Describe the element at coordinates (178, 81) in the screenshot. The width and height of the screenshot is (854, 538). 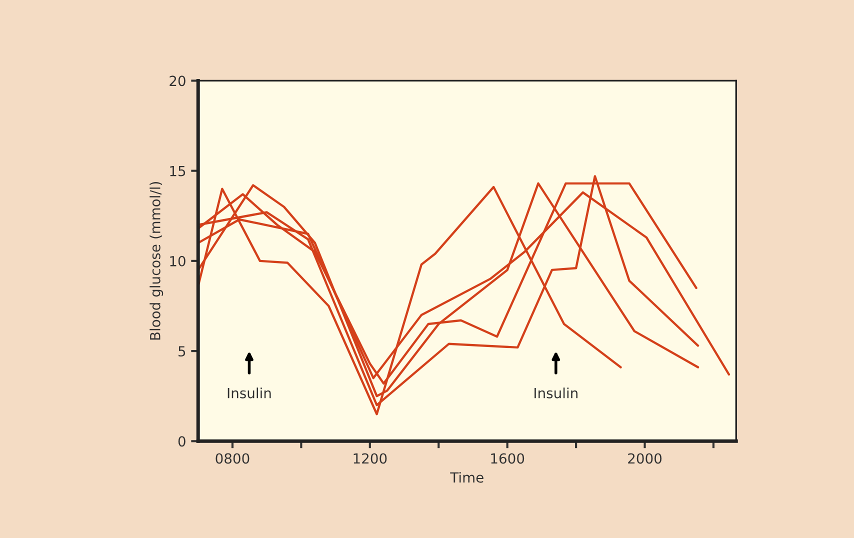
I see `y-tick-label: 20` at that location.